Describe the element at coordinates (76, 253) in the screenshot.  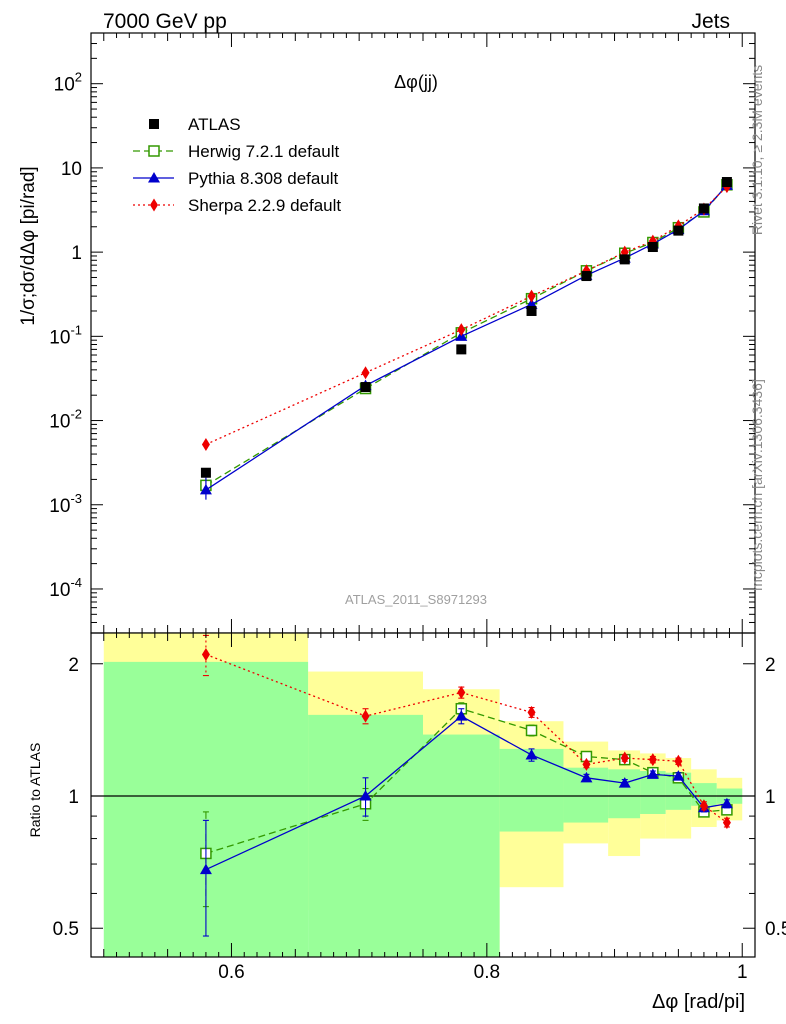
I see `main-y-tick-label: 1` at that location.